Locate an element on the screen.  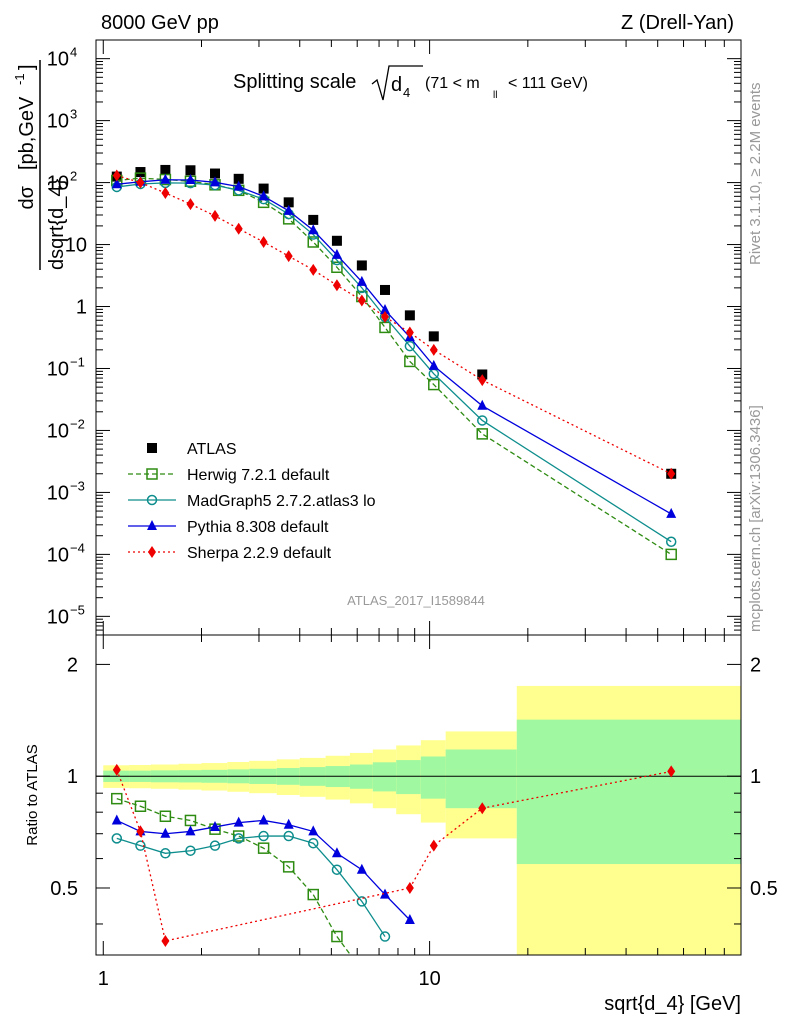
main-y-tick-label: 10 is located at coordinates (76, 246).